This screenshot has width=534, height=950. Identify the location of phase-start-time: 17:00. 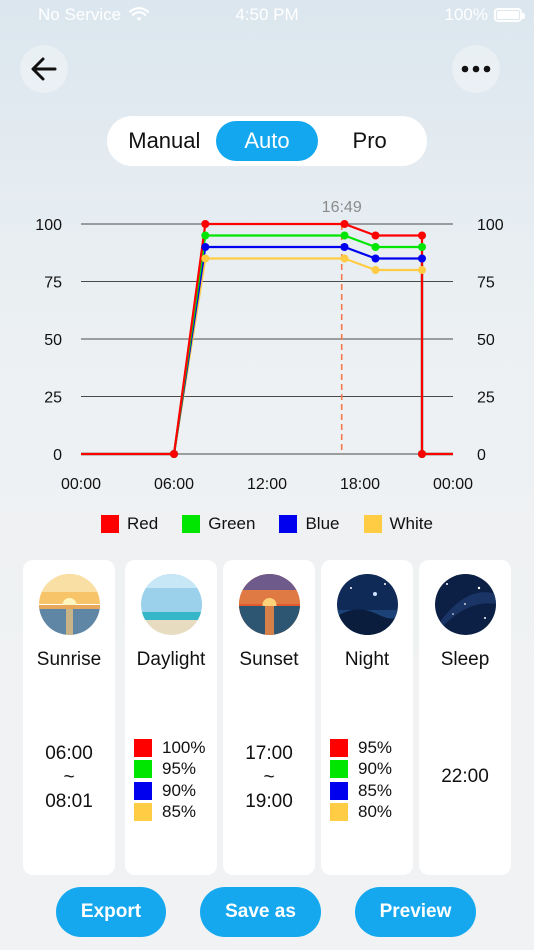
(269, 753).